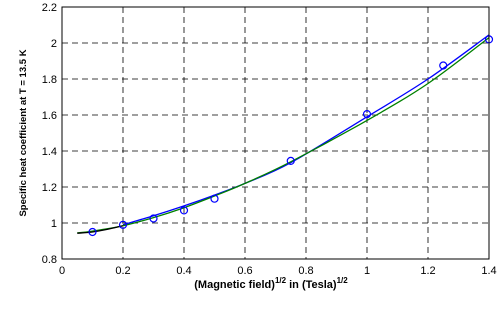  Describe the element at coordinates (49, 134) in the screenshot. I see `y-tick-labels: 0.8 1 1.2 1.4 1.6 1.8 2 2.2` at that location.